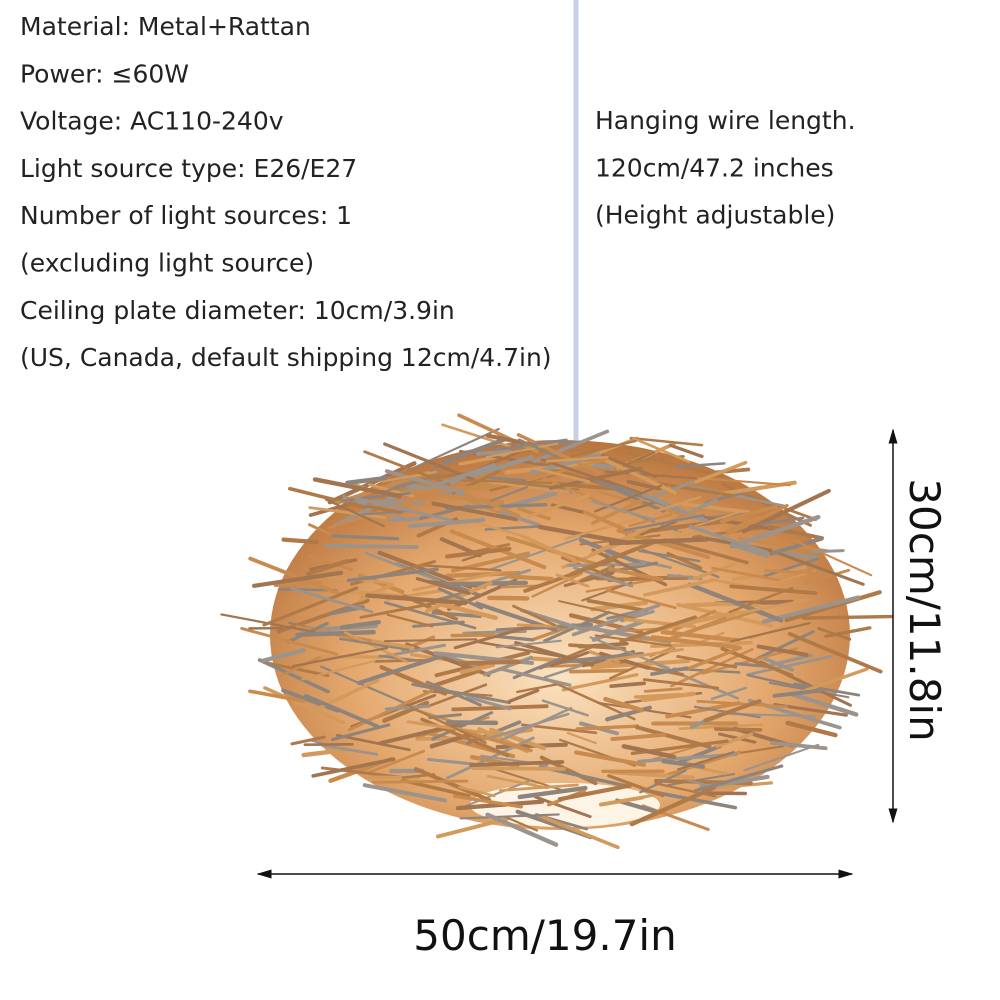  I want to click on width-label: 50cm/19.7in, so click(544, 935).